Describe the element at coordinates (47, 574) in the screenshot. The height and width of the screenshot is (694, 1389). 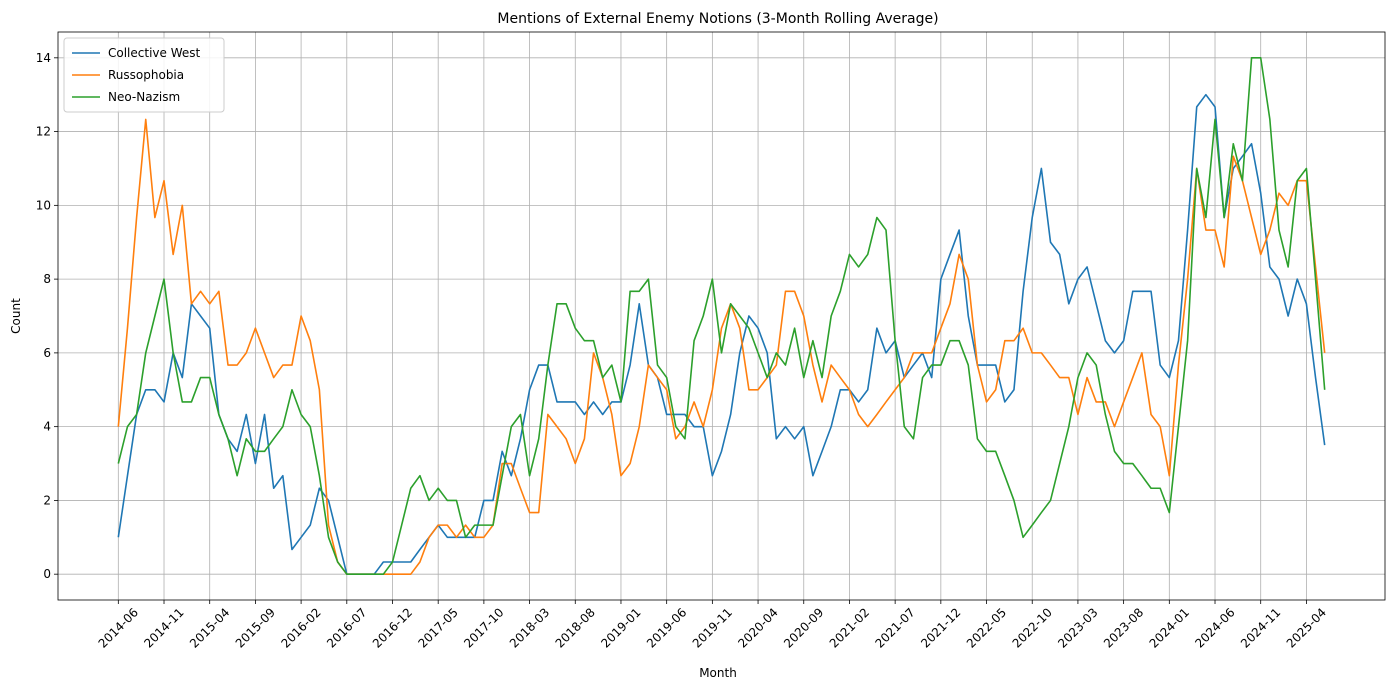
I see `y-tick-label: 0` at that location.